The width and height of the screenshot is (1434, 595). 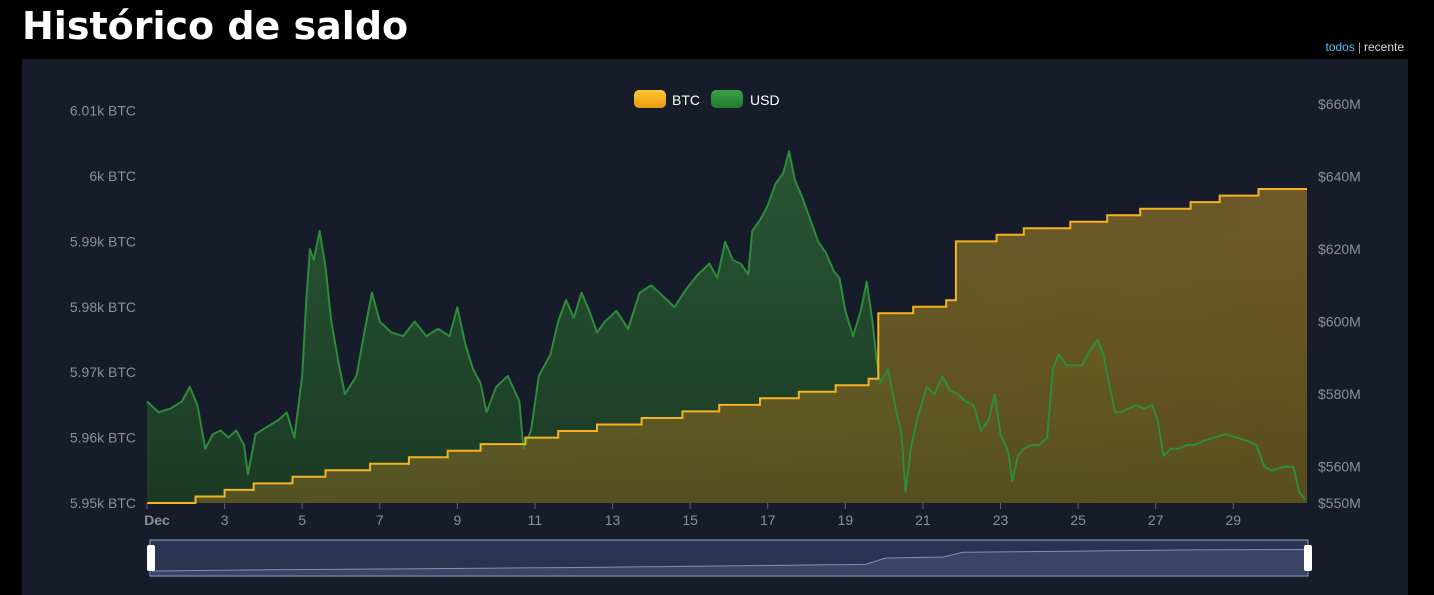 What do you see at coordinates (1383, 47) in the screenshot?
I see `range-recent-link: recente` at bounding box center [1383, 47].